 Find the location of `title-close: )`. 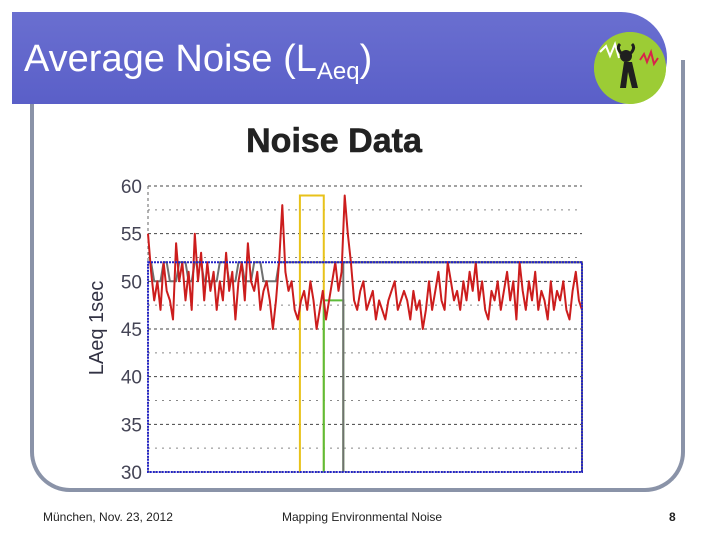

title-close: ) is located at coordinates (366, 59).